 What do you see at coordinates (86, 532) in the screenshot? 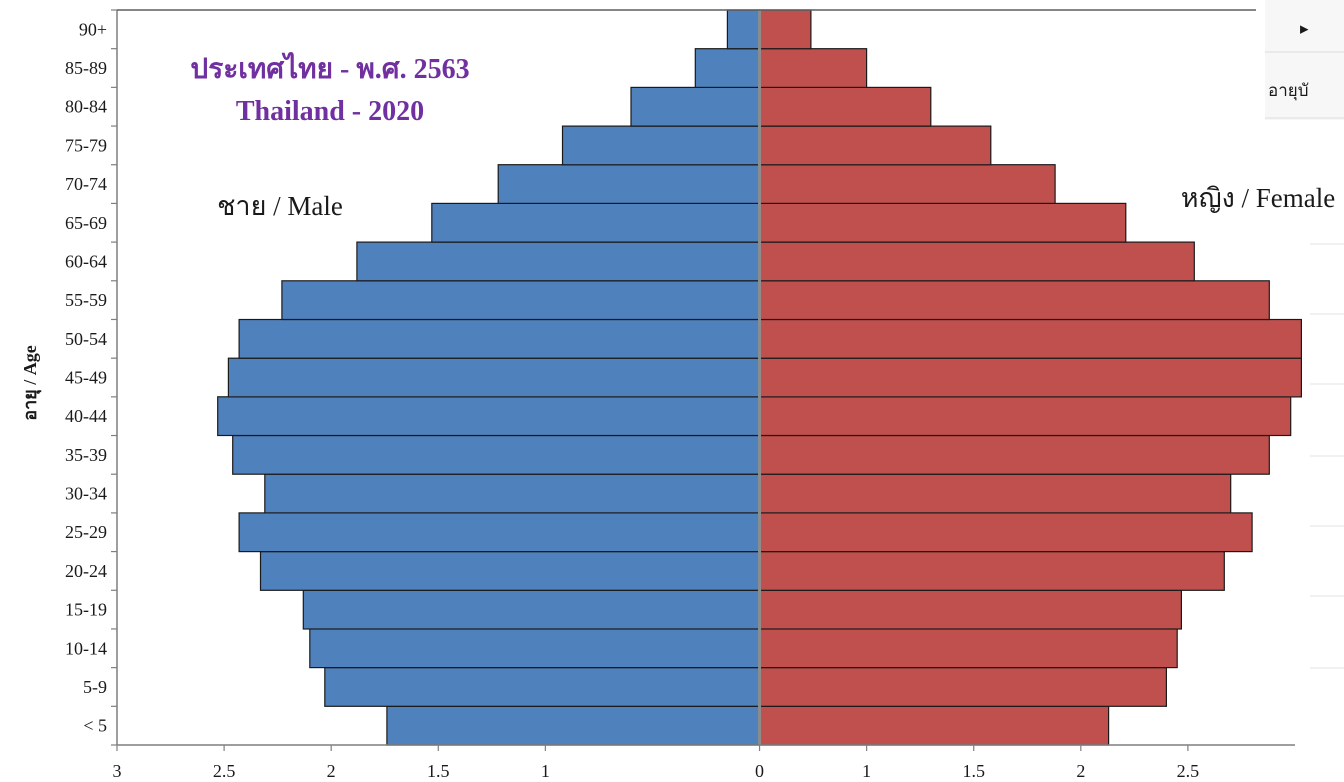
I see `y-tick-label: 25-29` at bounding box center [86, 532].